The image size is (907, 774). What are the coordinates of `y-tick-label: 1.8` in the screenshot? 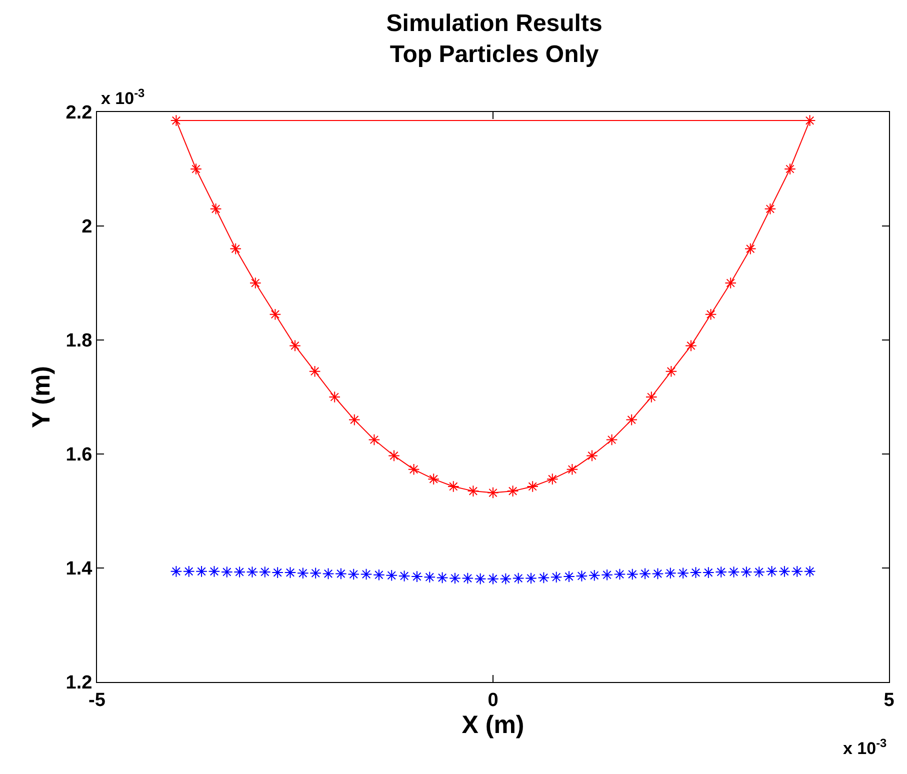 It's located at (79, 341).